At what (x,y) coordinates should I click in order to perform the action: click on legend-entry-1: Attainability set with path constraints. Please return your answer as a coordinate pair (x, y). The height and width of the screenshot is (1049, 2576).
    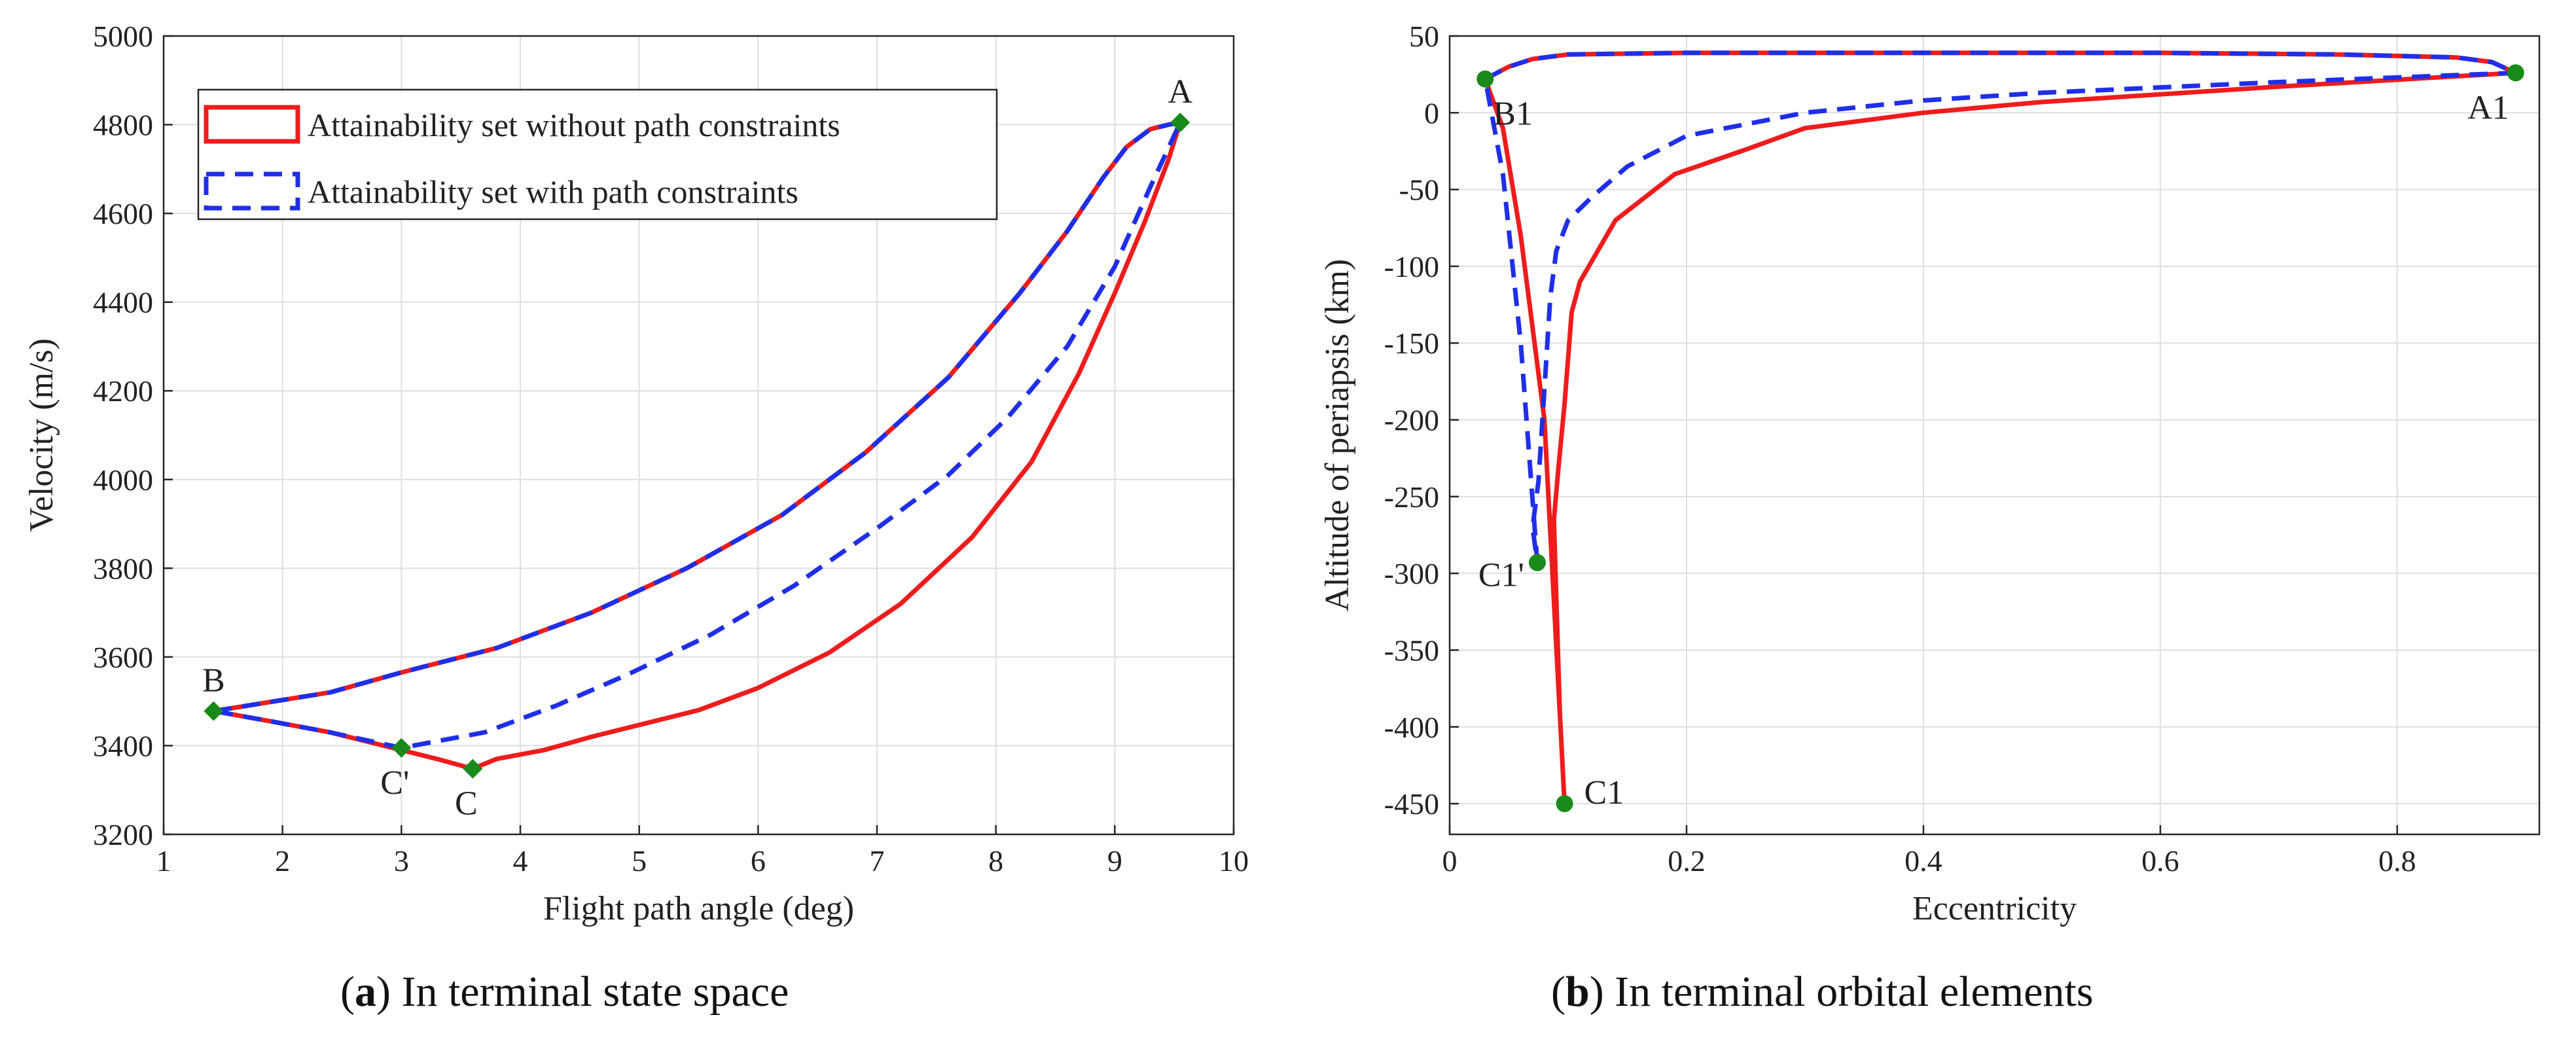
    Looking at the image, I should click on (553, 192).